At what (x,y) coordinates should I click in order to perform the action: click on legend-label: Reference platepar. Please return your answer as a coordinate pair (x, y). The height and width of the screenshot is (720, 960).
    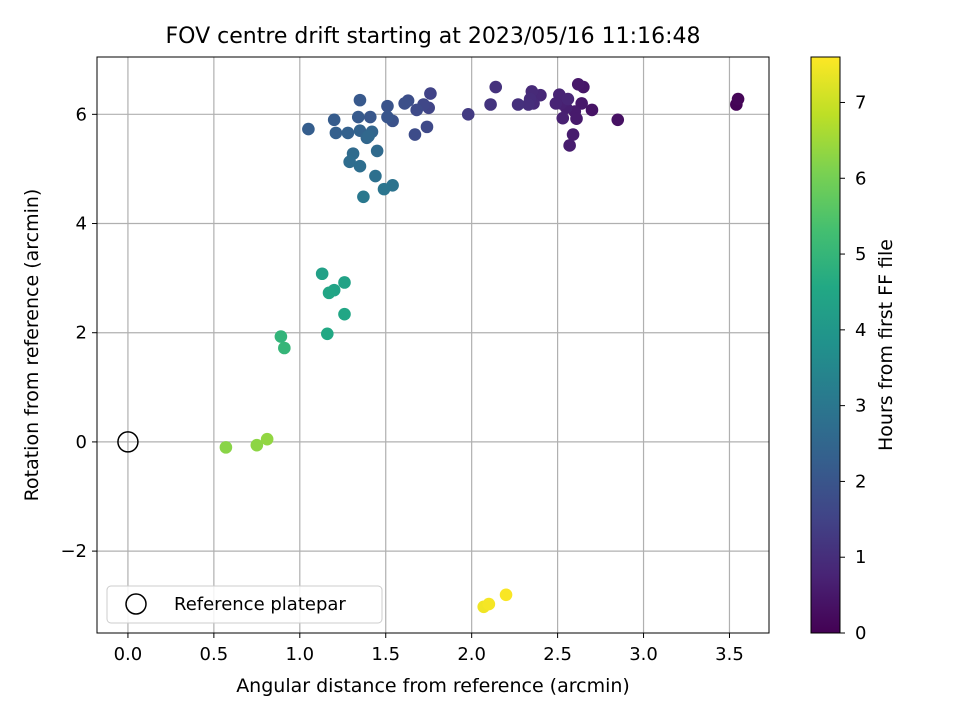
    Looking at the image, I should click on (260, 604).